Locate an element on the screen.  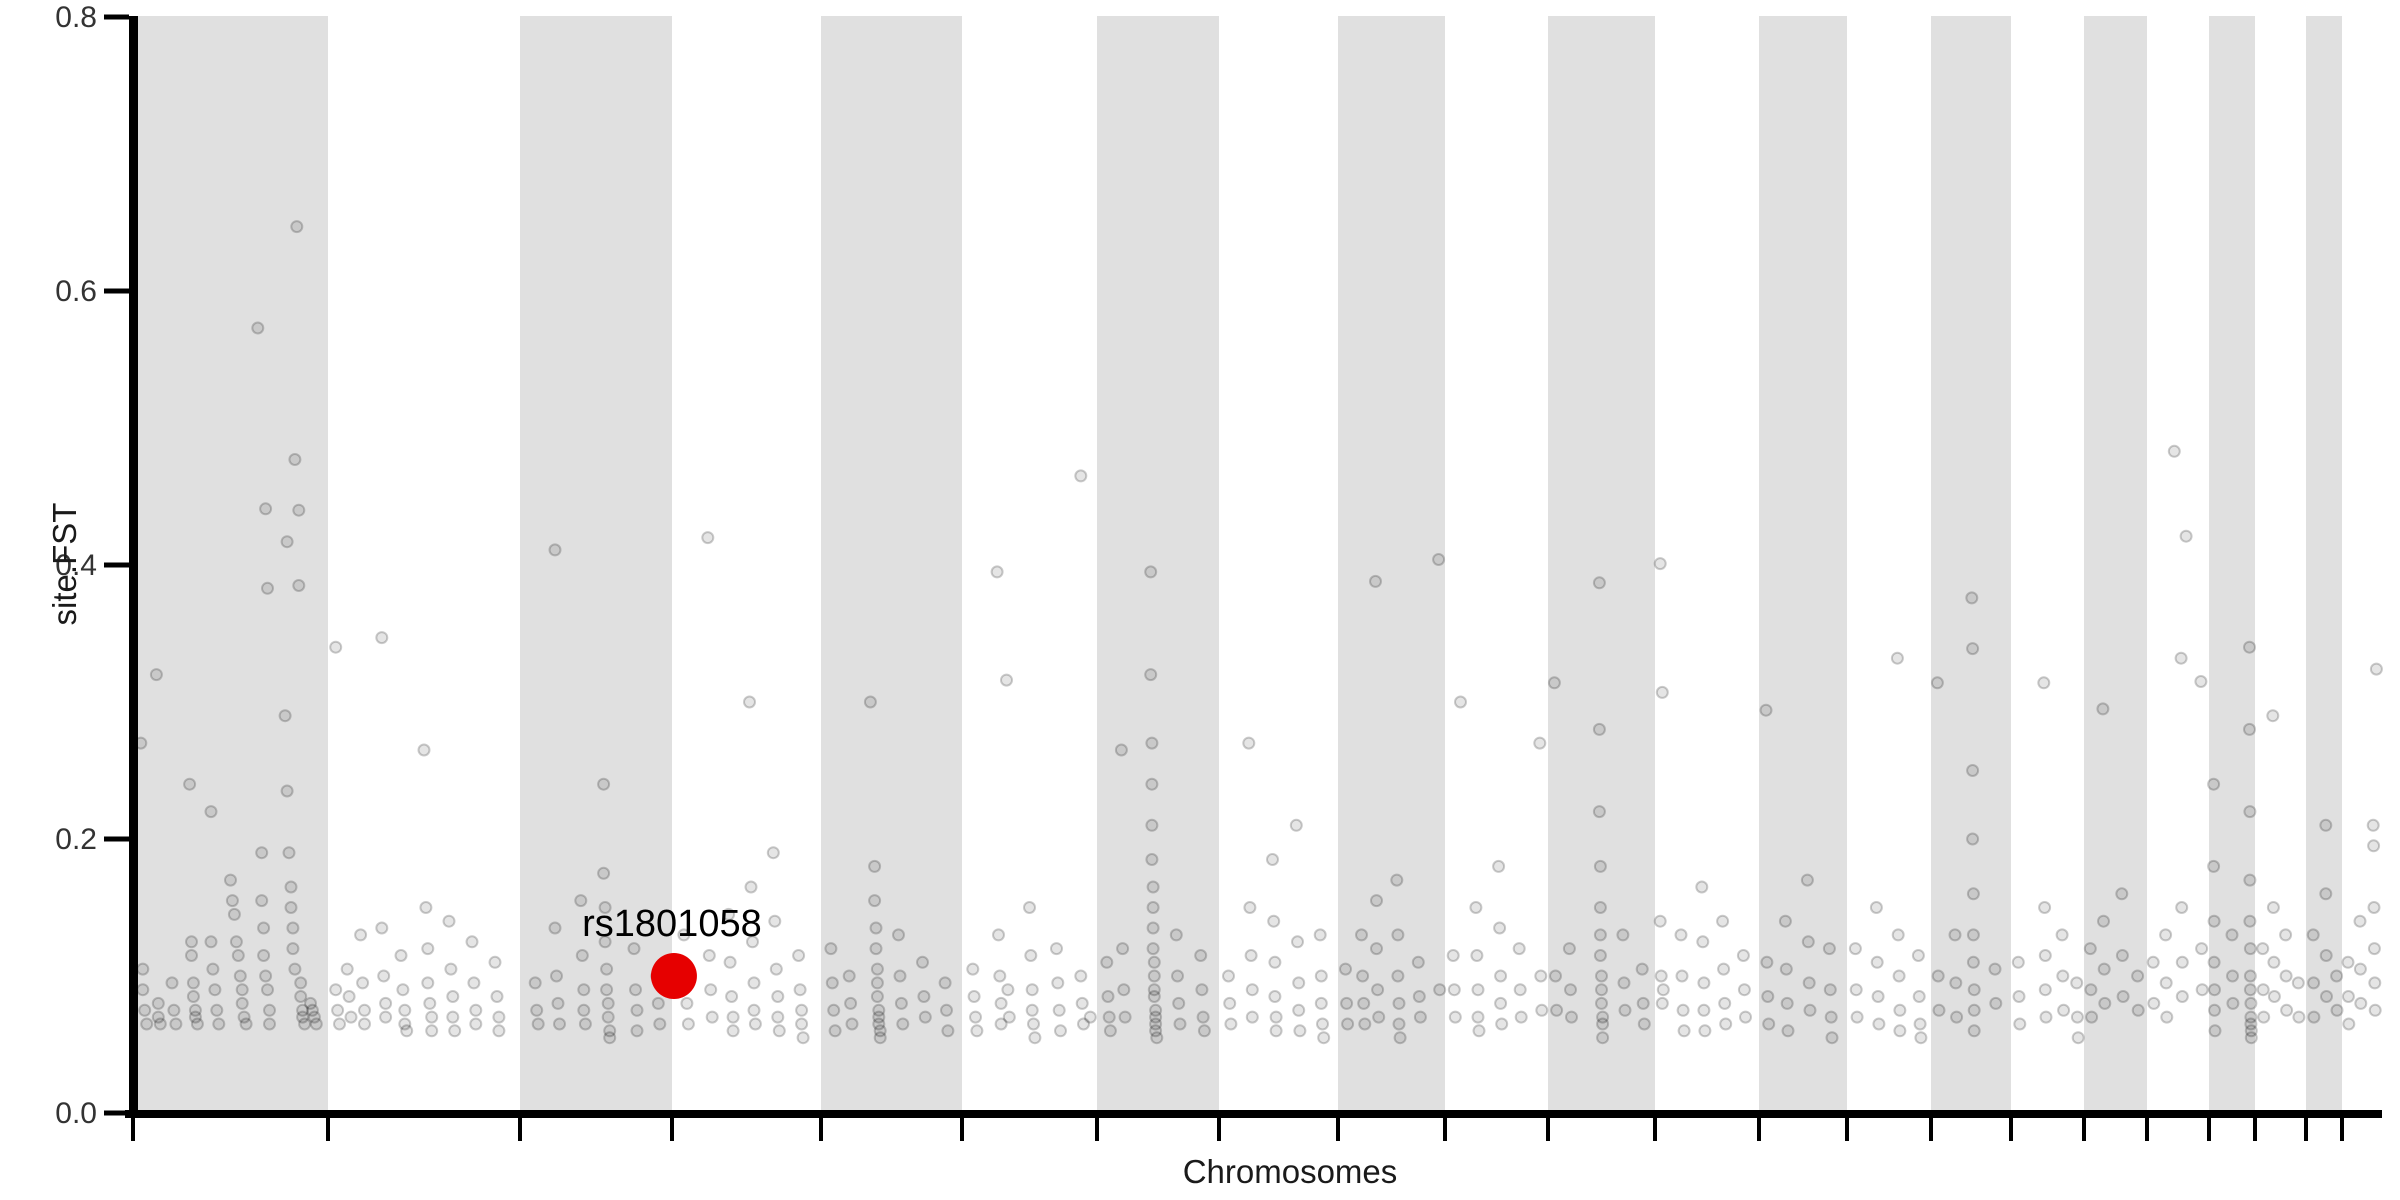
y-tick-label: 0.2 is located at coordinates (76, 839).